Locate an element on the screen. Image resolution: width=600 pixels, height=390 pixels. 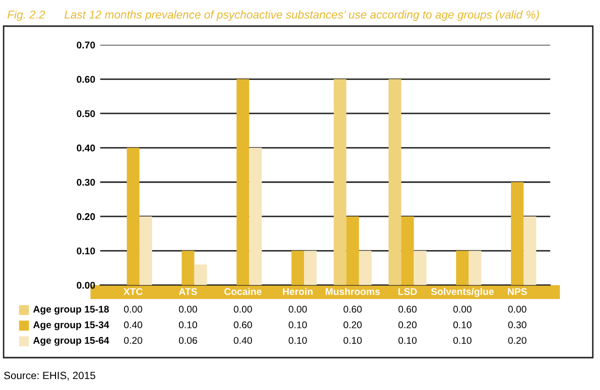
y-tick-label: 0.30 is located at coordinates (85, 182).